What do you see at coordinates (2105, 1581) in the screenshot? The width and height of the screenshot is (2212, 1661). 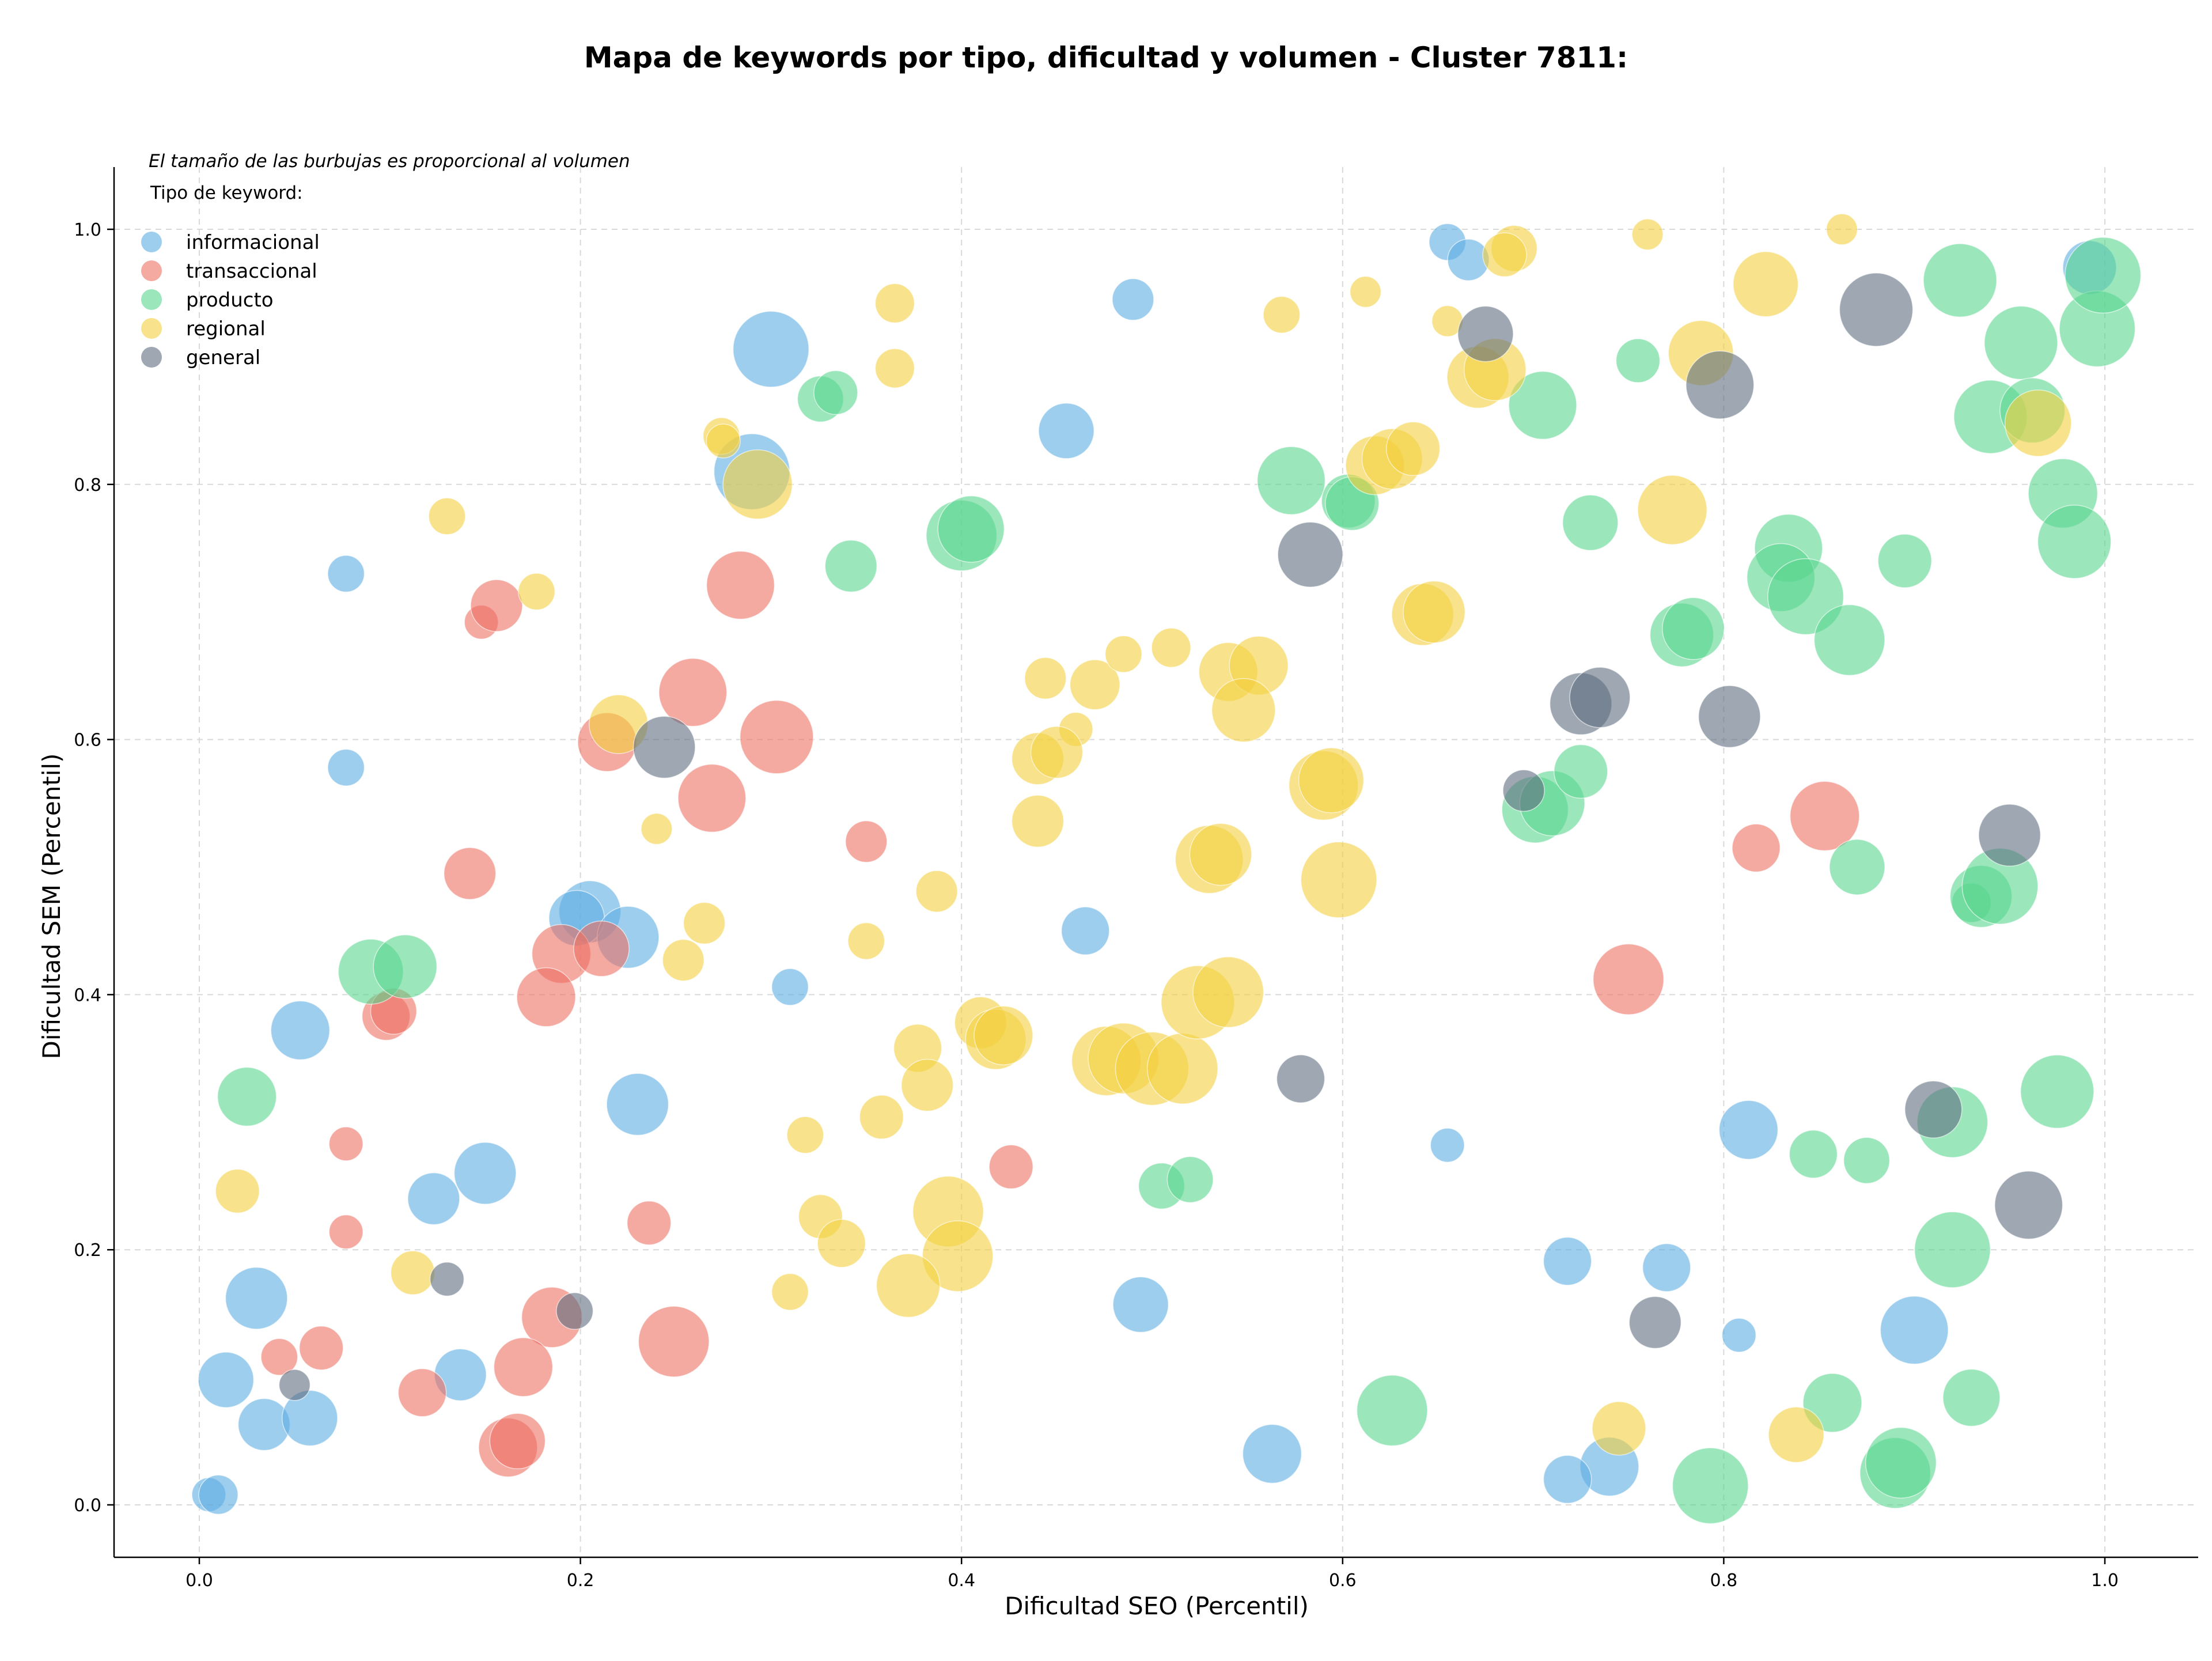 I see `x-tick-label: 1.0` at bounding box center [2105, 1581].